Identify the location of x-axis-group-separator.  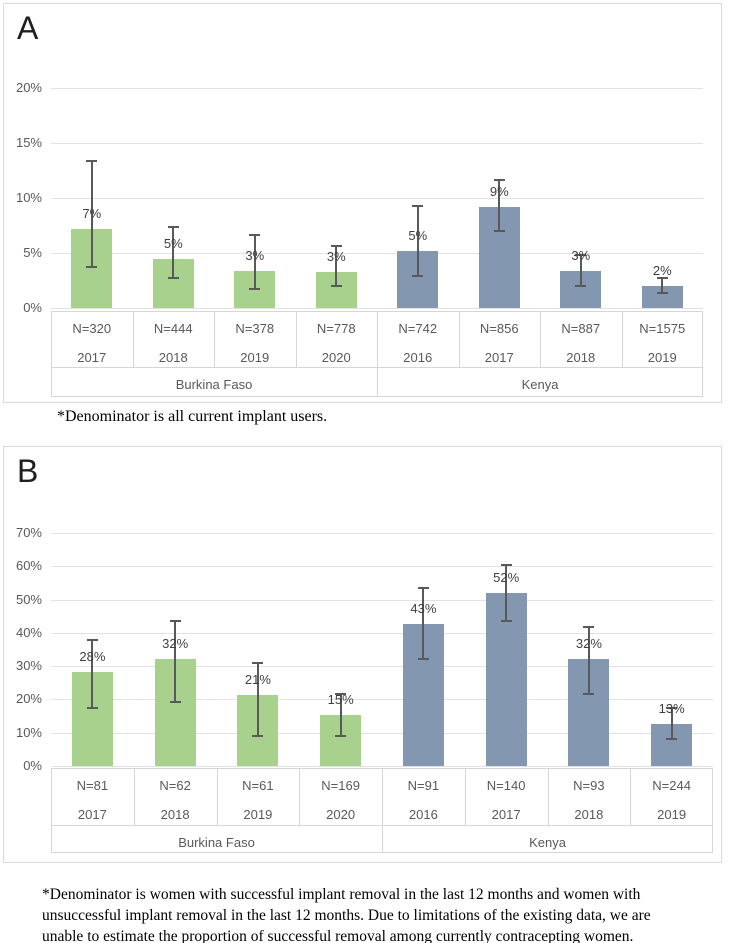
(377, 354).